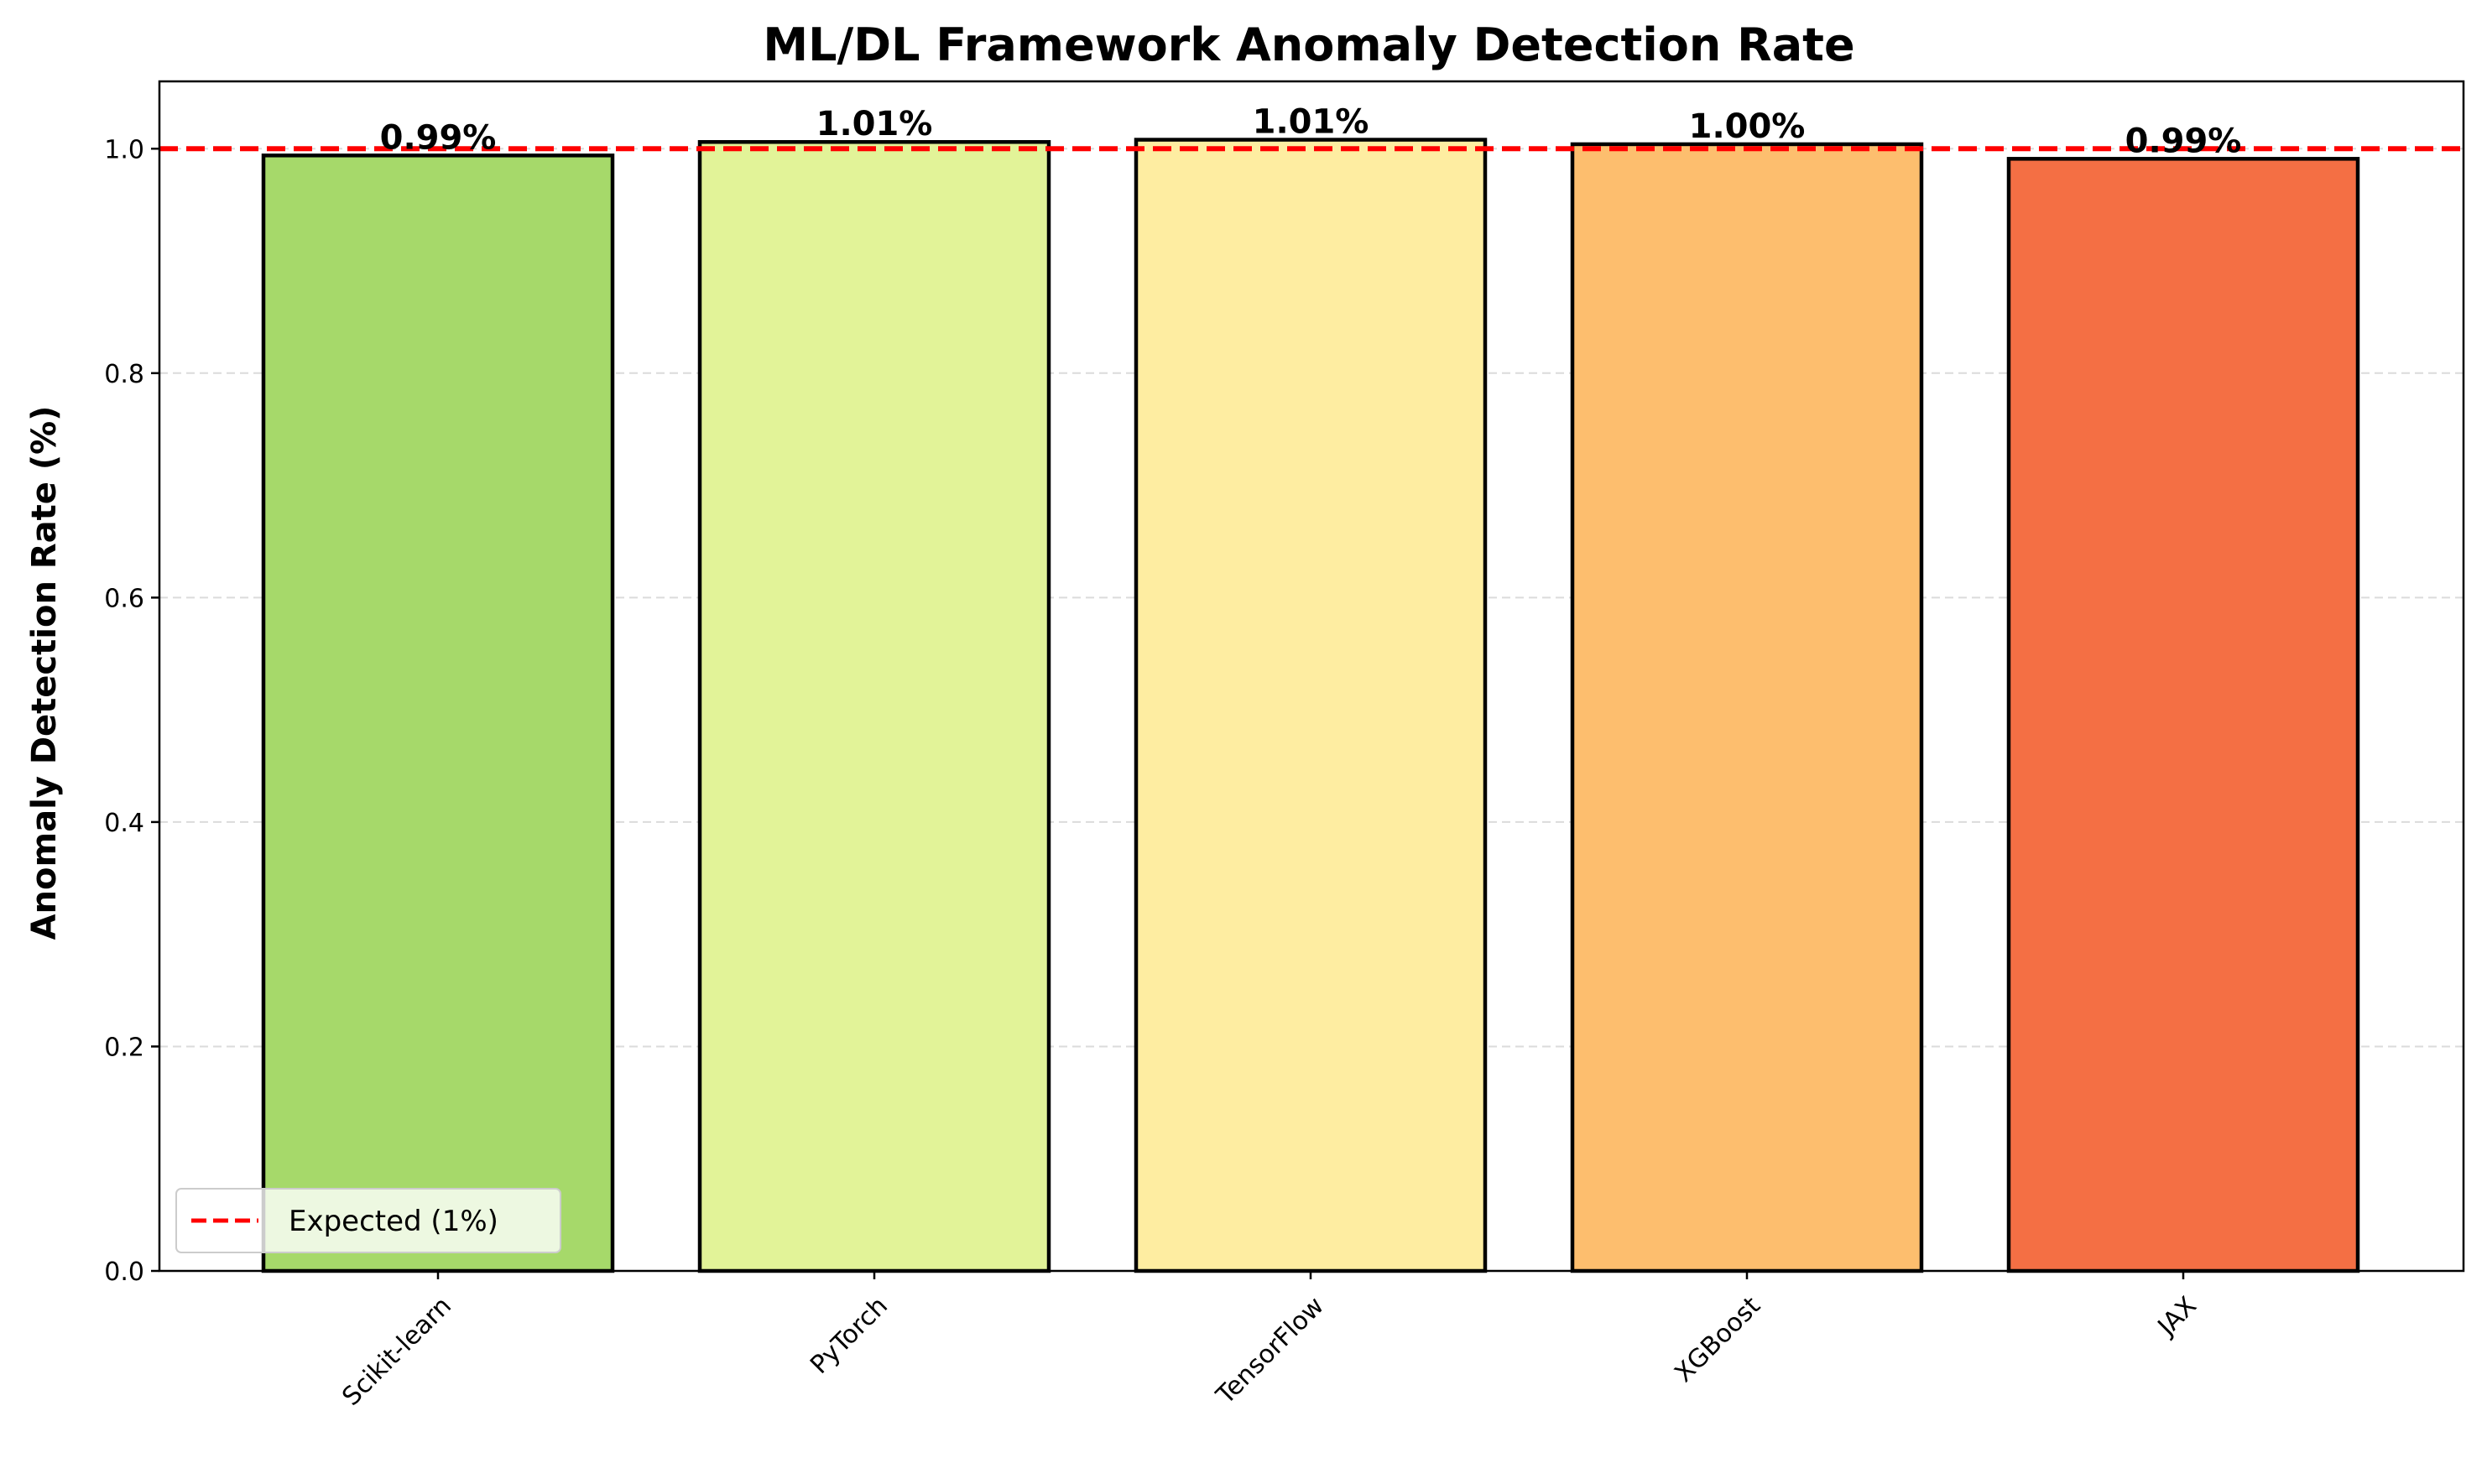 The width and height of the screenshot is (2487, 1484). I want to click on data-label-layer: 0.99% 1.01% 1.01% 1.00% 0.99%, so click(1311, 132).